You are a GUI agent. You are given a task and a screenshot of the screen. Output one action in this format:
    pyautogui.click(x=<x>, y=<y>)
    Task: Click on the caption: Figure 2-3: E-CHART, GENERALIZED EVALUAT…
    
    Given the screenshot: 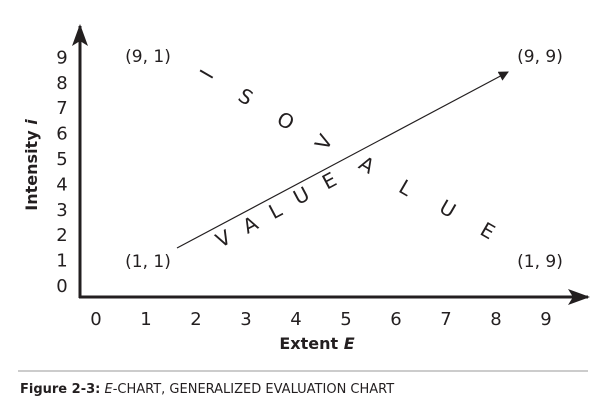 What is the action you would take?
    pyautogui.click(x=207, y=389)
    